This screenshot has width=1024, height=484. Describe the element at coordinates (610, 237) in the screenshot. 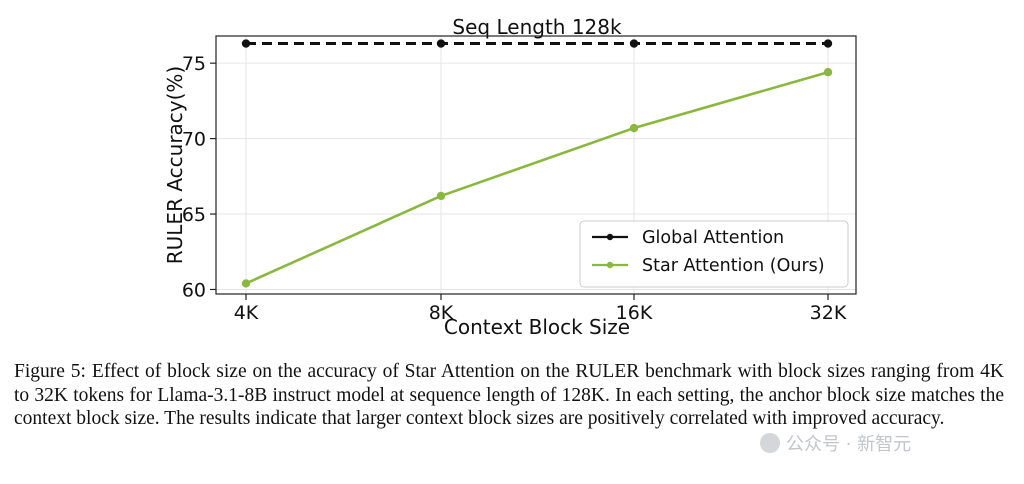

I see `legend-marker-global` at that location.